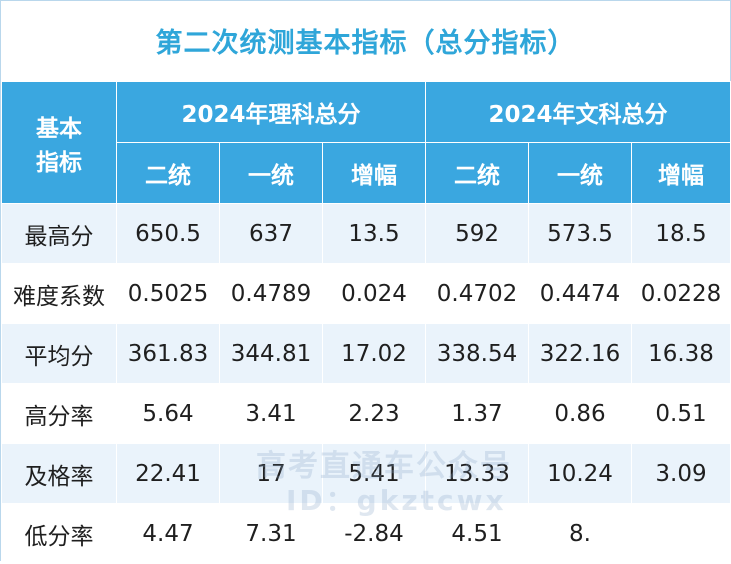  I want to click on table-cell: 0.024, so click(374, 293).